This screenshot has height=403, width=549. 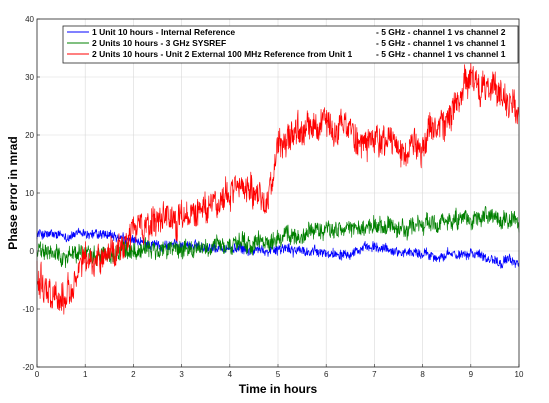 I want to click on y-tick-label: 20, so click(x=29, y=135).